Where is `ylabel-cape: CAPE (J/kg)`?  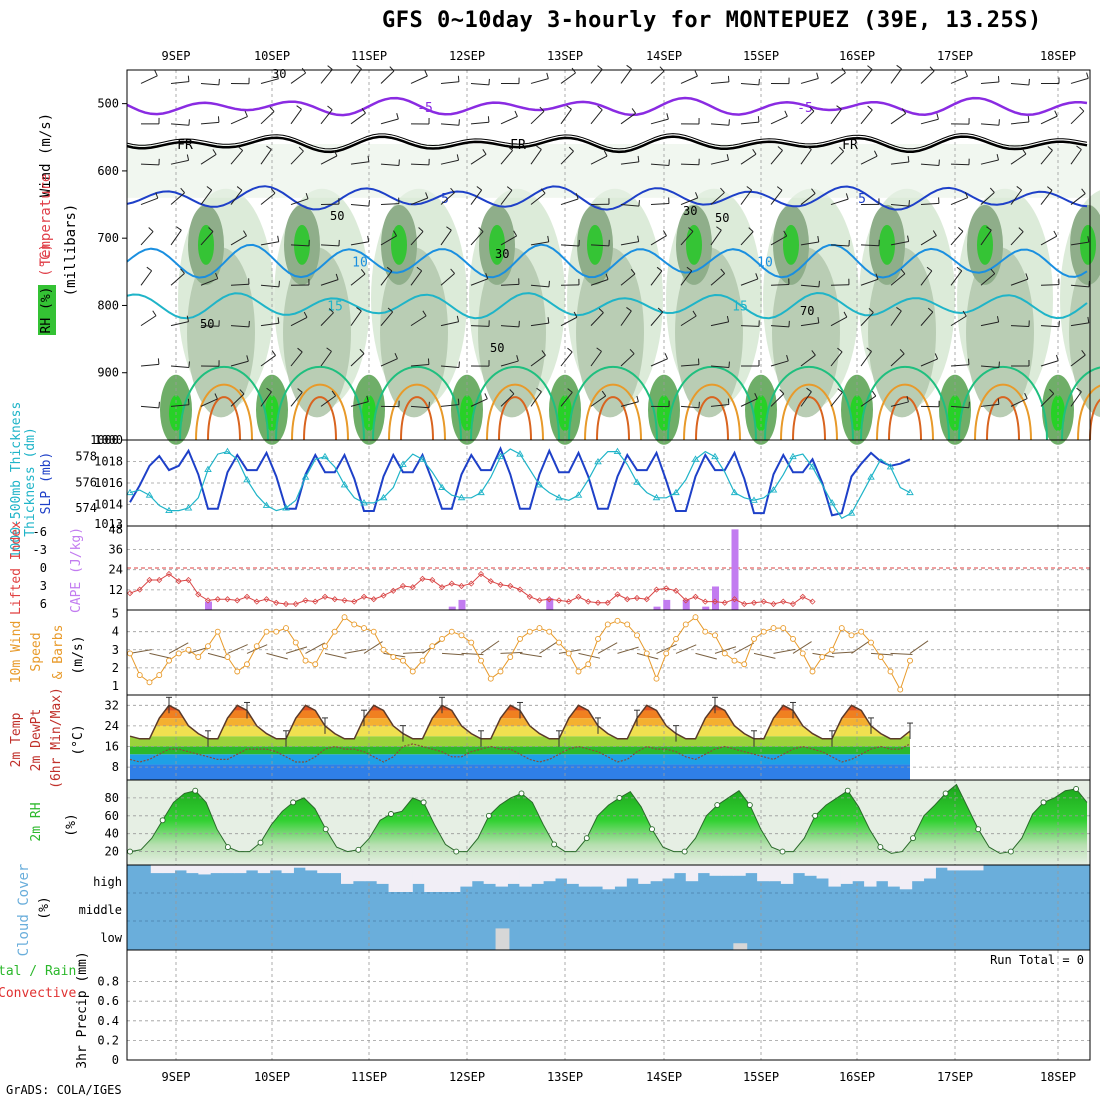
ylabel-cape: CAPE (J/kg) is located at coordinates (76, 570).